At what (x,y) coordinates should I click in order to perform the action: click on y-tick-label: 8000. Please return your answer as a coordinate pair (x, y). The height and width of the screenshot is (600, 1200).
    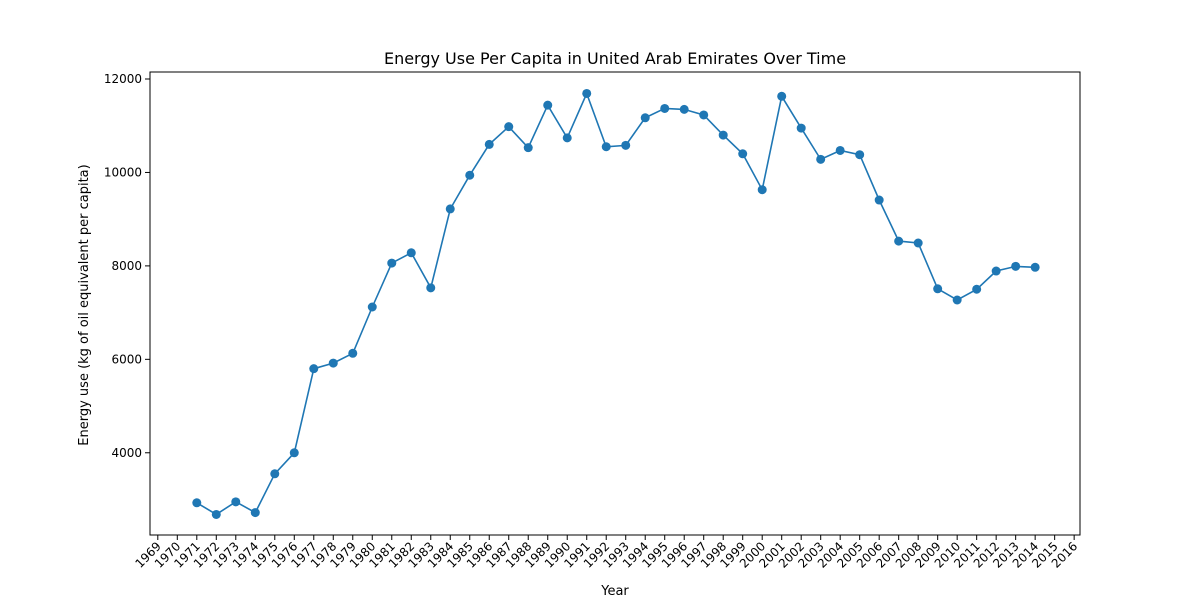
    Looking at the image, I should click on (126, 266).